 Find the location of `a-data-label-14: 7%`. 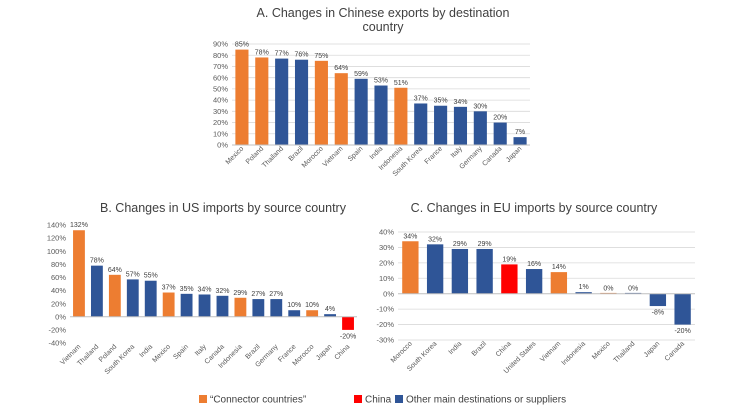

a-data-label-14: 7% is located at coordinates (520, 132).